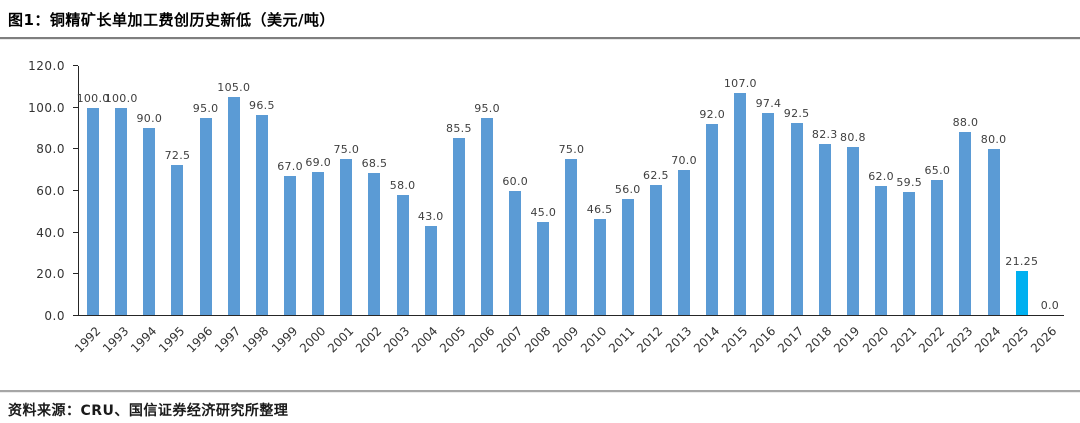 The width and height of the screenshot is (1080, 423). Describe the element at coordinates (262, 105) in the screenshot. I see `bar-value-label: 96.5` at that location.